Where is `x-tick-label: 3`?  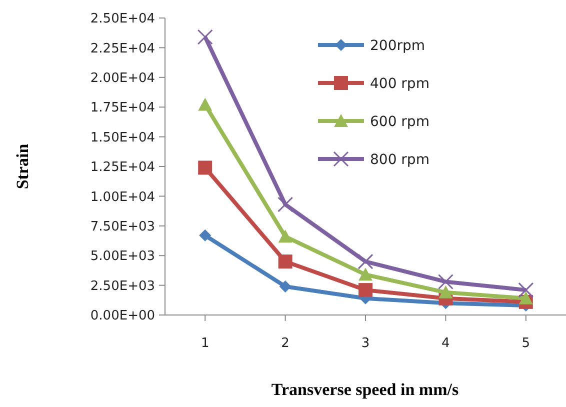 x-tick-label: 3 is located at coordinates (365, 343).